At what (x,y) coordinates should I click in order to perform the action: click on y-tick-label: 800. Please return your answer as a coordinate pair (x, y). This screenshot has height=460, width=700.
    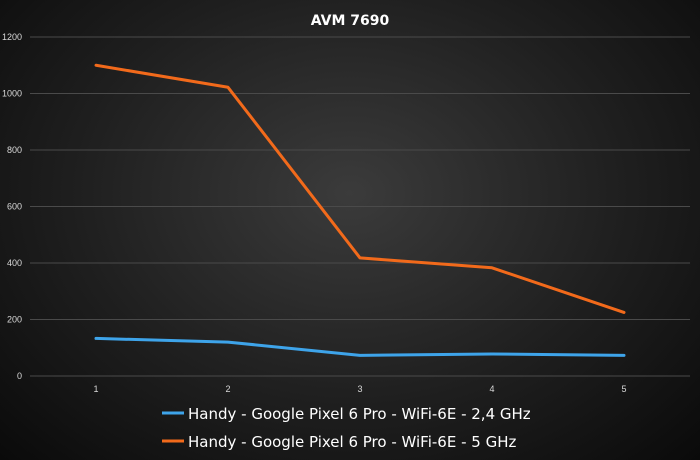
    Looking at the image, I should click on (14, 150).